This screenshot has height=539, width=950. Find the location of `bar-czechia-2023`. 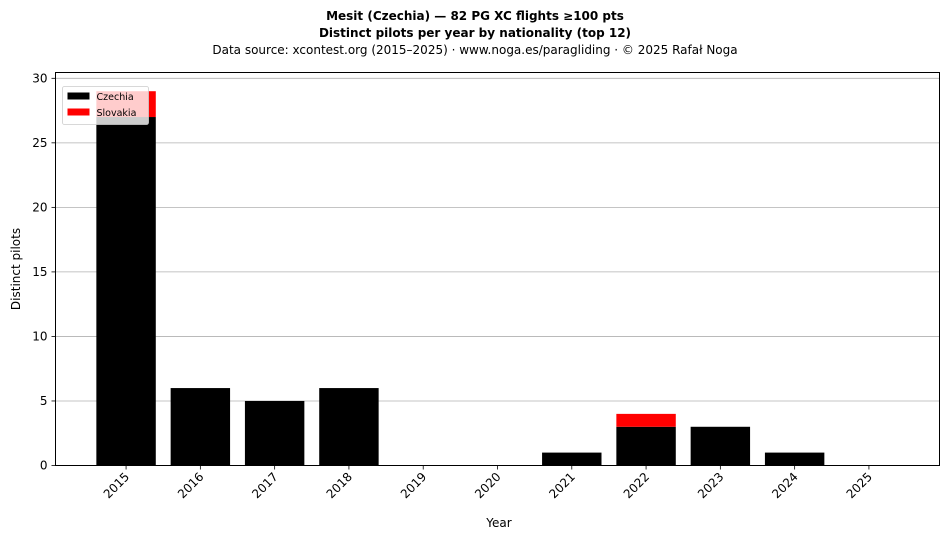

bar-czechia-2023 is located at coordinates (720, 446).